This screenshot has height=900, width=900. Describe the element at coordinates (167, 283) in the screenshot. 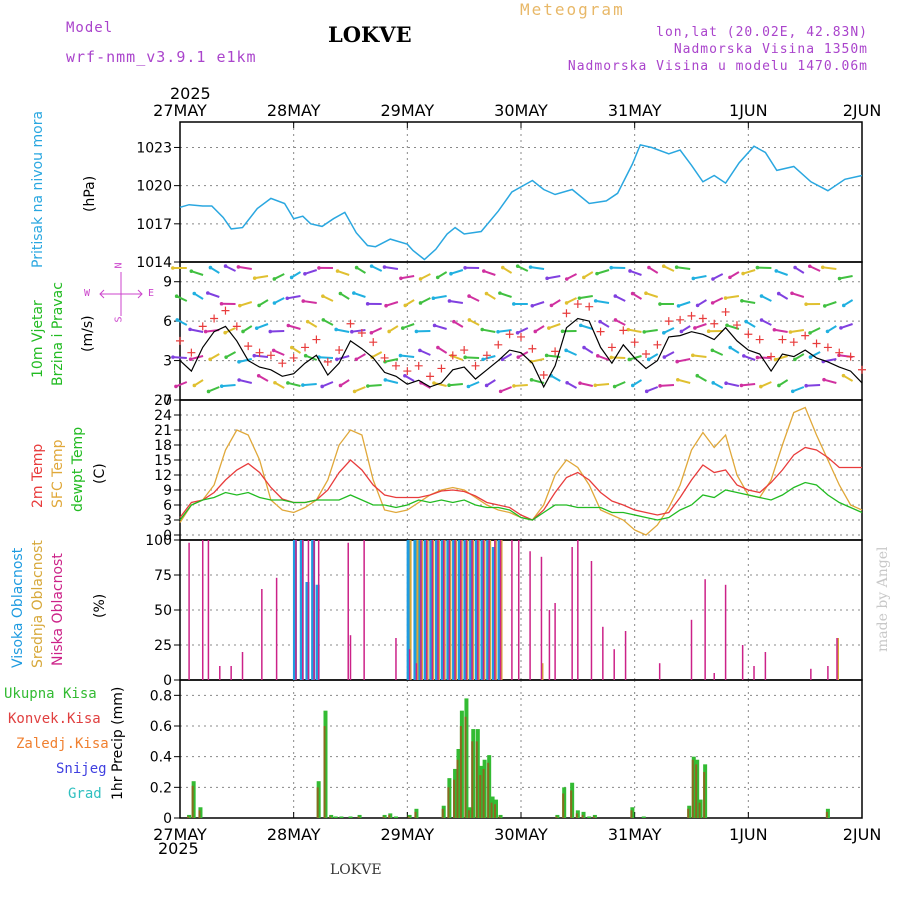

I see `y-tick-label: 9` at that location.